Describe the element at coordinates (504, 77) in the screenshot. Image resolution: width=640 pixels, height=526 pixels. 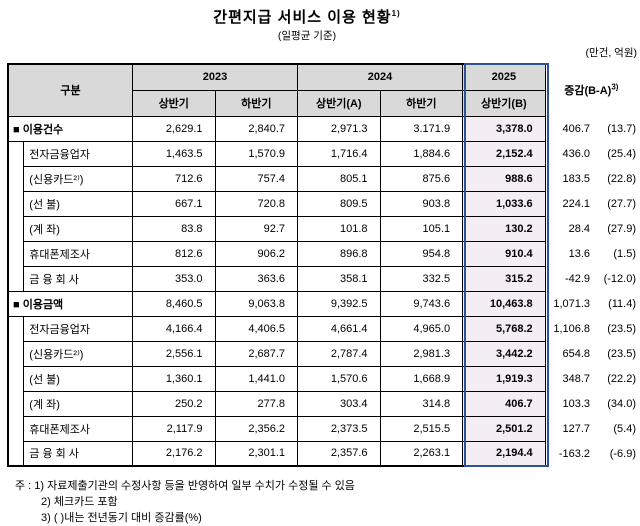
I see `year-header-2025: 2025` at that location.